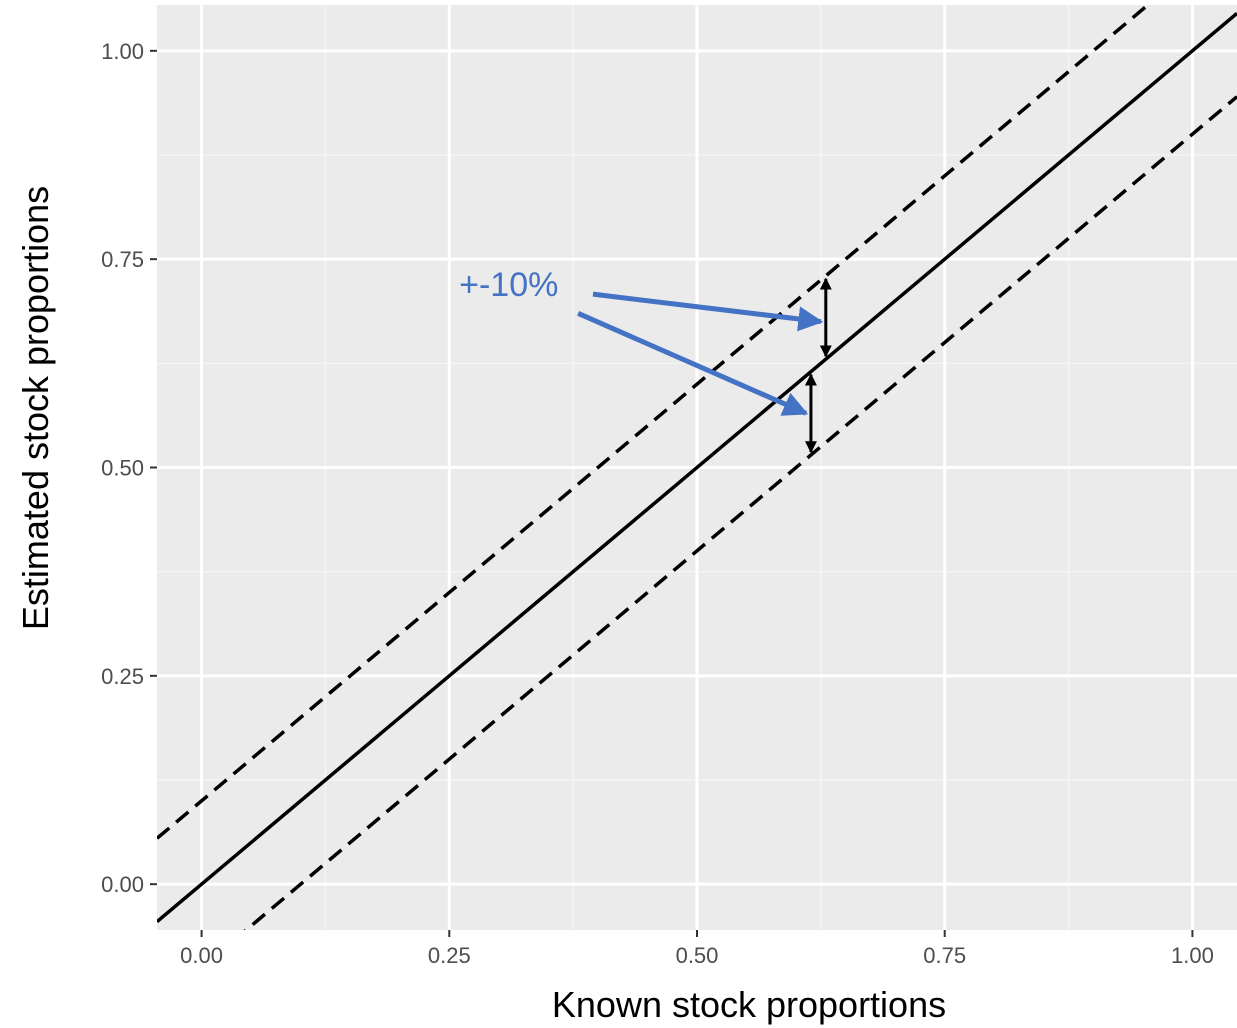 The image size is (1237, 1028). Describe the element at coordinates (508, 285) in the screenshot. I see `annotation-label: +-10%` at that location.